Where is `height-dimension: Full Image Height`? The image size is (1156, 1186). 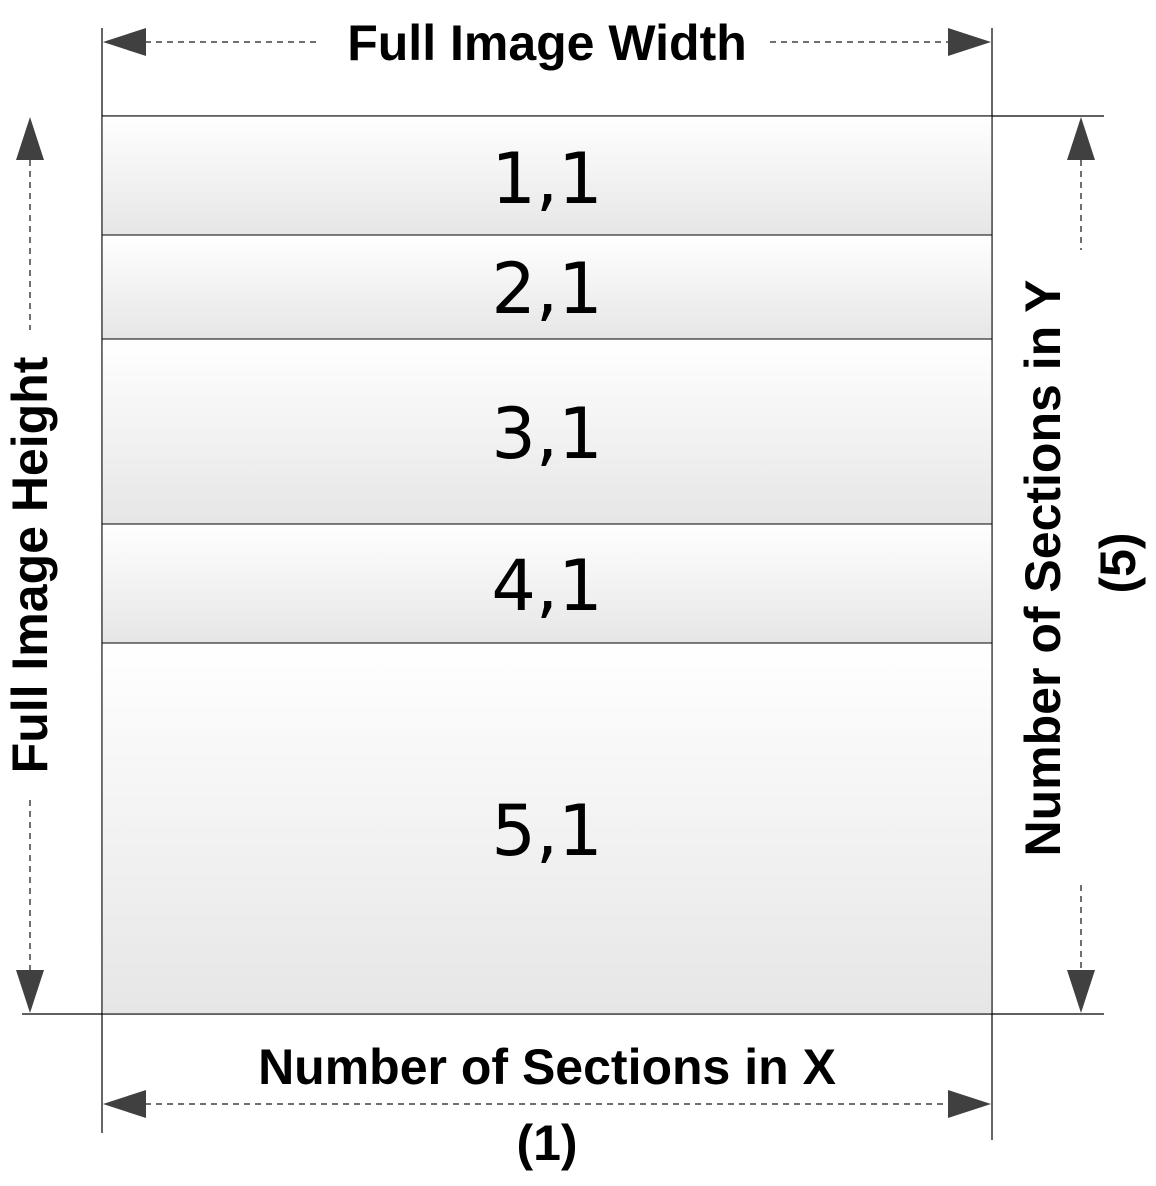
height-dimension: Full Image Height is located at coordinates (30, 565).